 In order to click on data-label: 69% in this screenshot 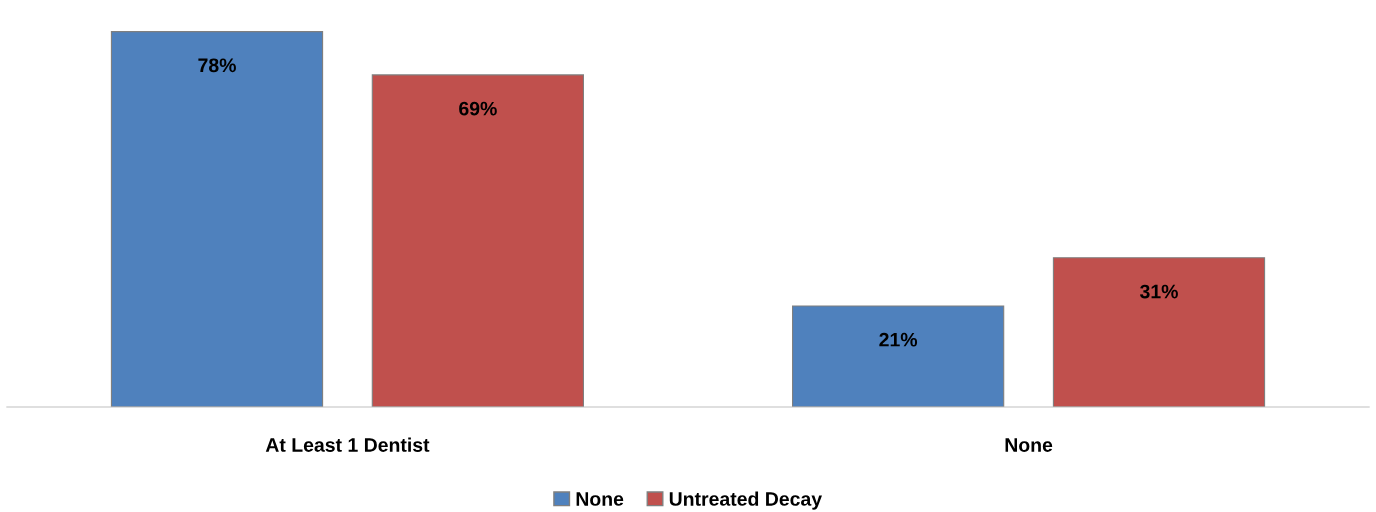, I will do `click(478, 108)`.